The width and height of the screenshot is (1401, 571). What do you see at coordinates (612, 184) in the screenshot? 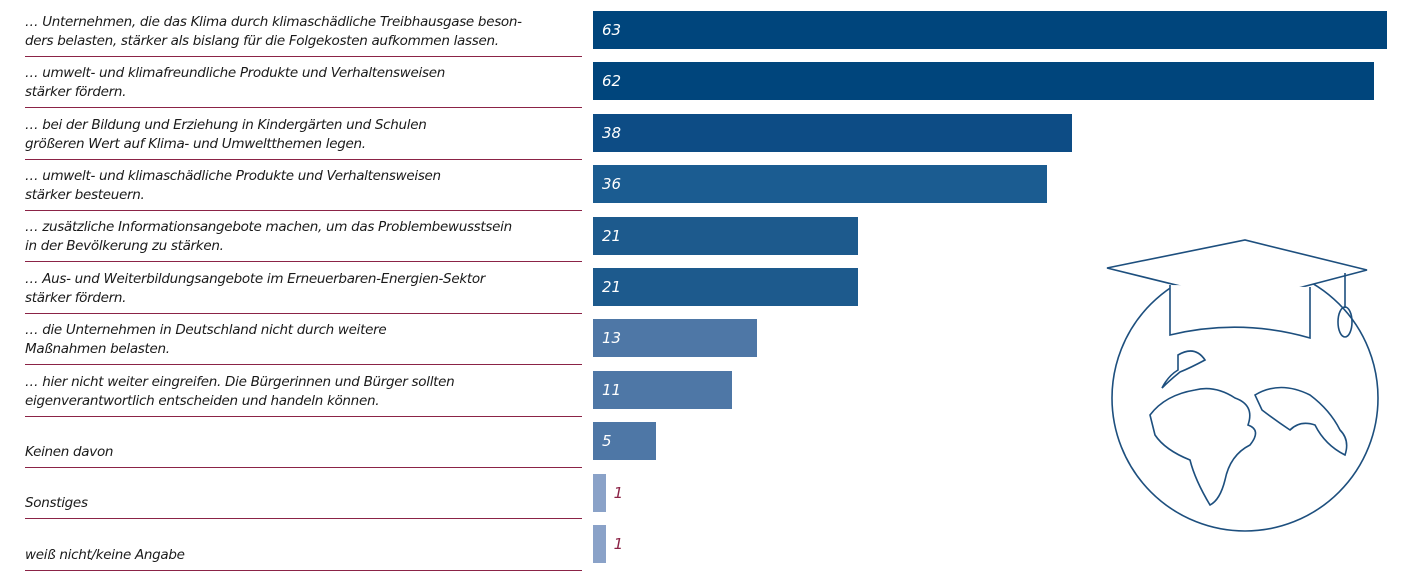
I see `value-label: 36` at bounding box center [612, 184].